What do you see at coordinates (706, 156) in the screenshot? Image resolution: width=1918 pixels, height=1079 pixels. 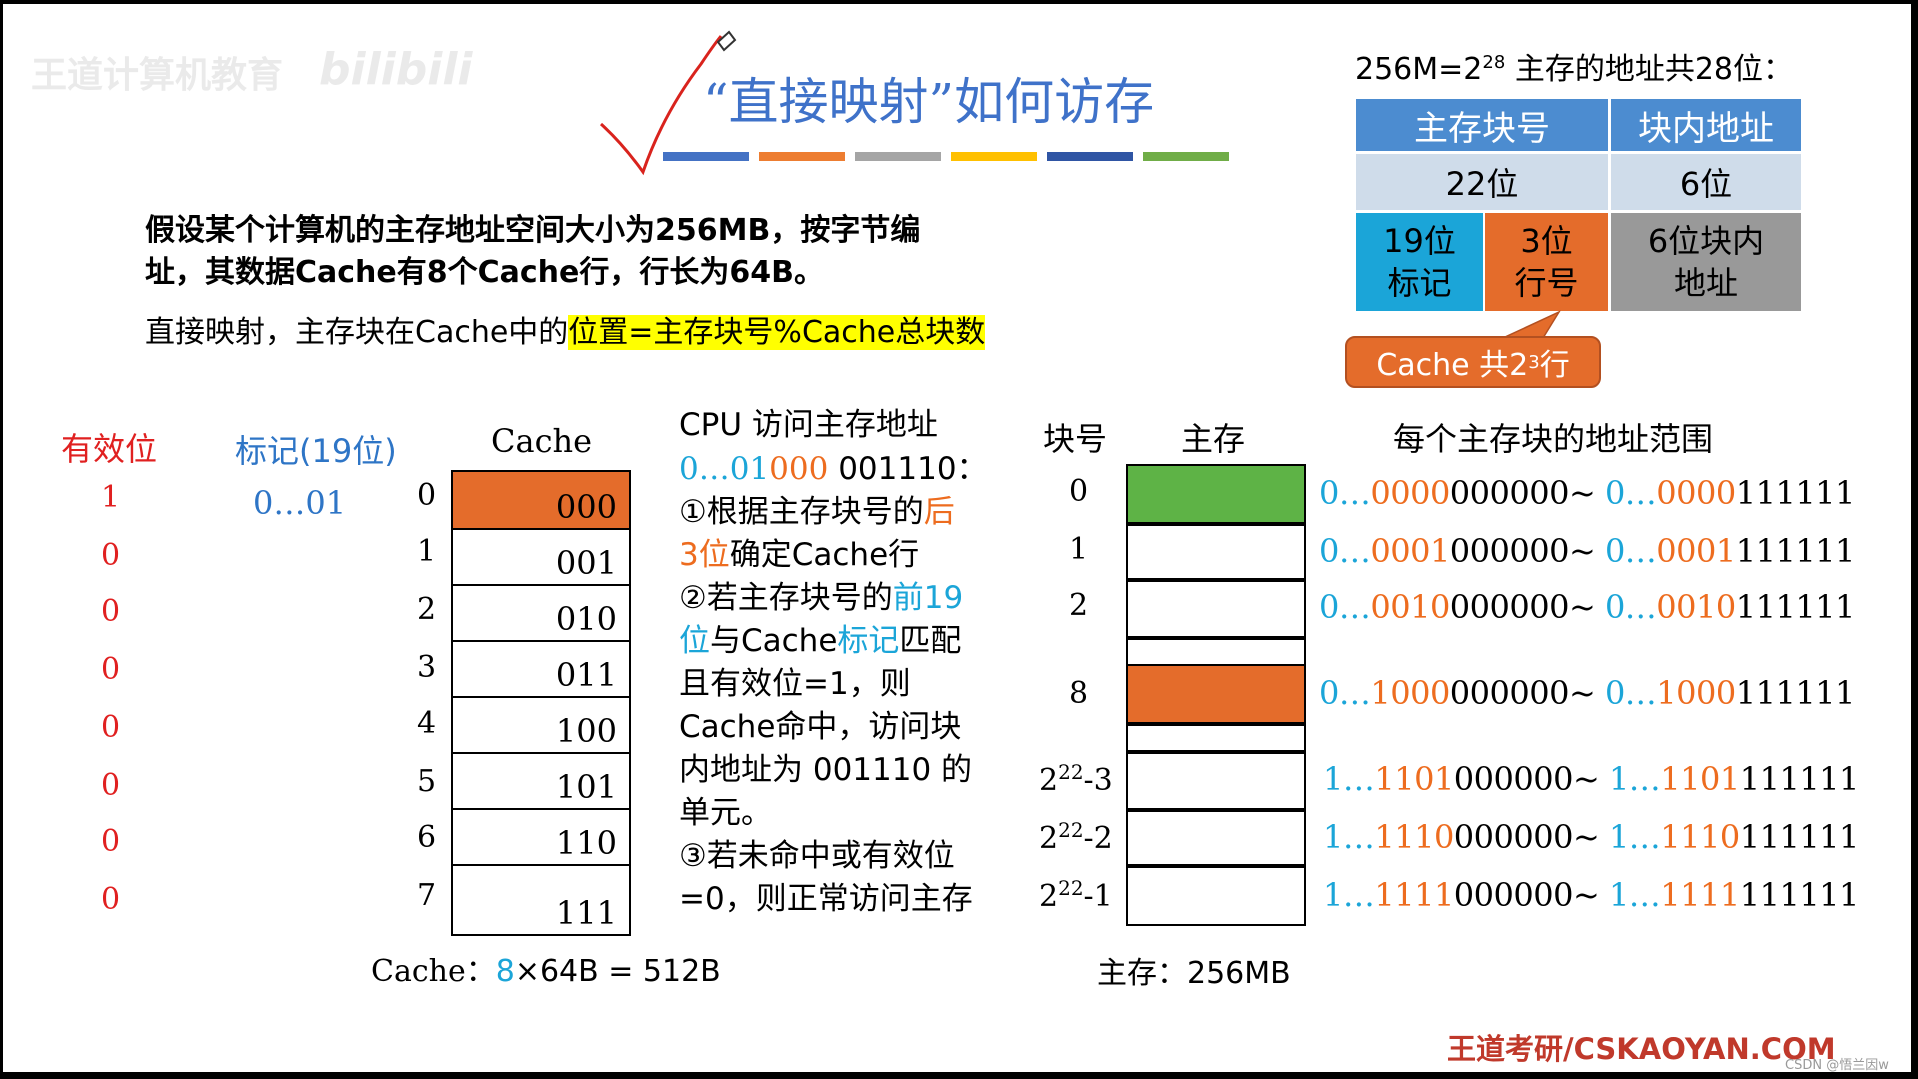 I see `title-strip-blue` at bounding box center [706, 156].